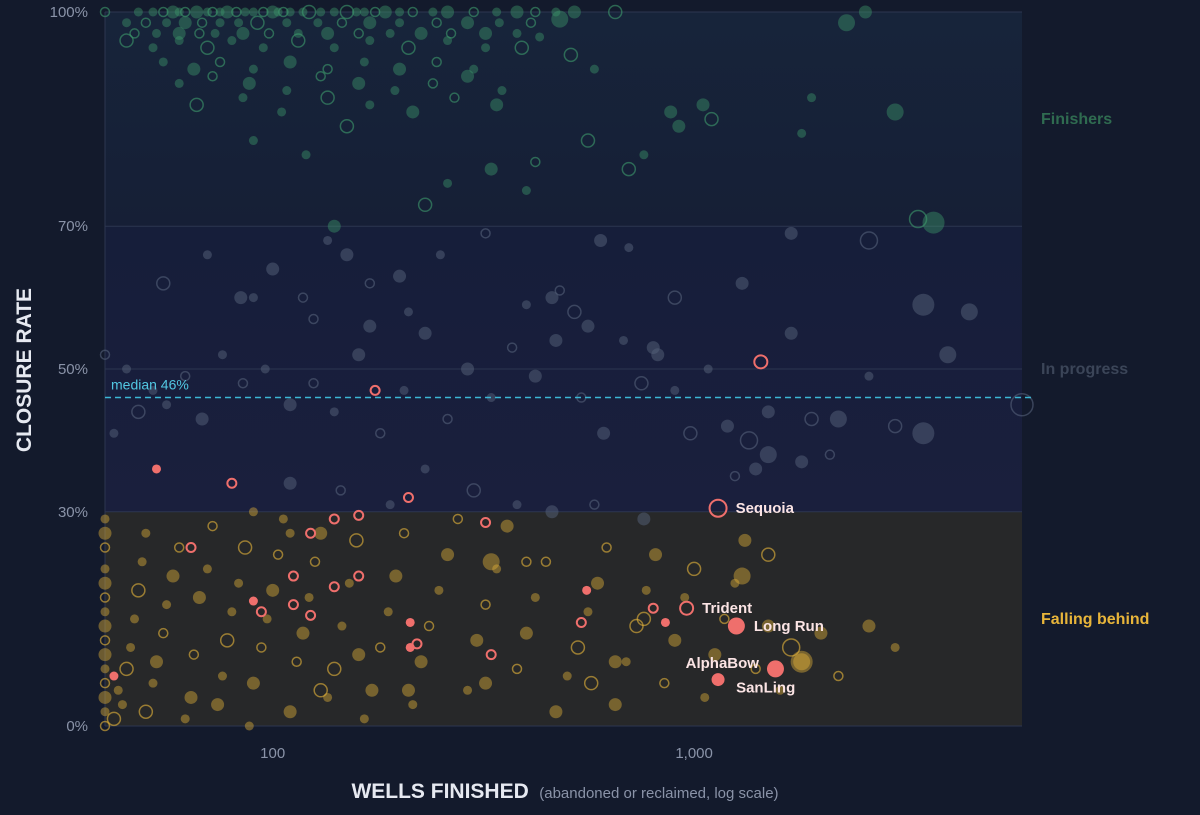  Describe the element at coordinates (73, 369) in the screenshot. I see `y-tick-label: 50%` at that location.